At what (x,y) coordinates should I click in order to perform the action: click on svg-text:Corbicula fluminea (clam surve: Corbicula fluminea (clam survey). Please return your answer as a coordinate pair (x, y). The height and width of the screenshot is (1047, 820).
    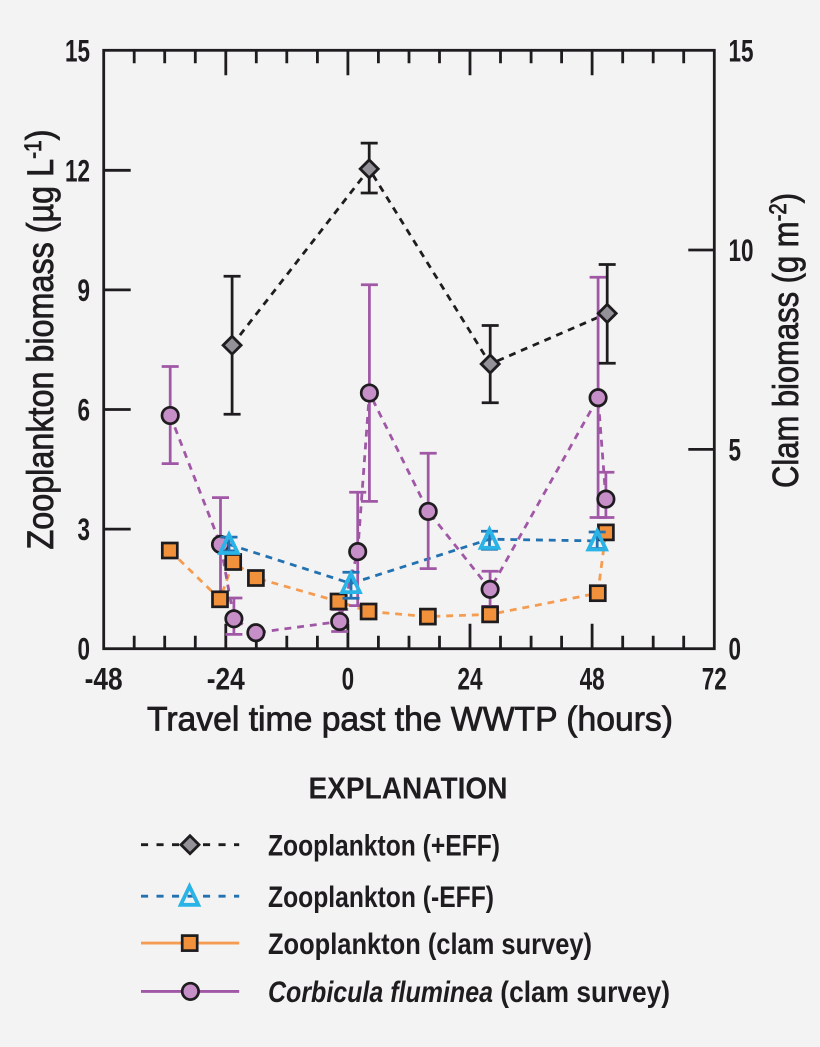
    Looking at the image, I should click on (469, 992).